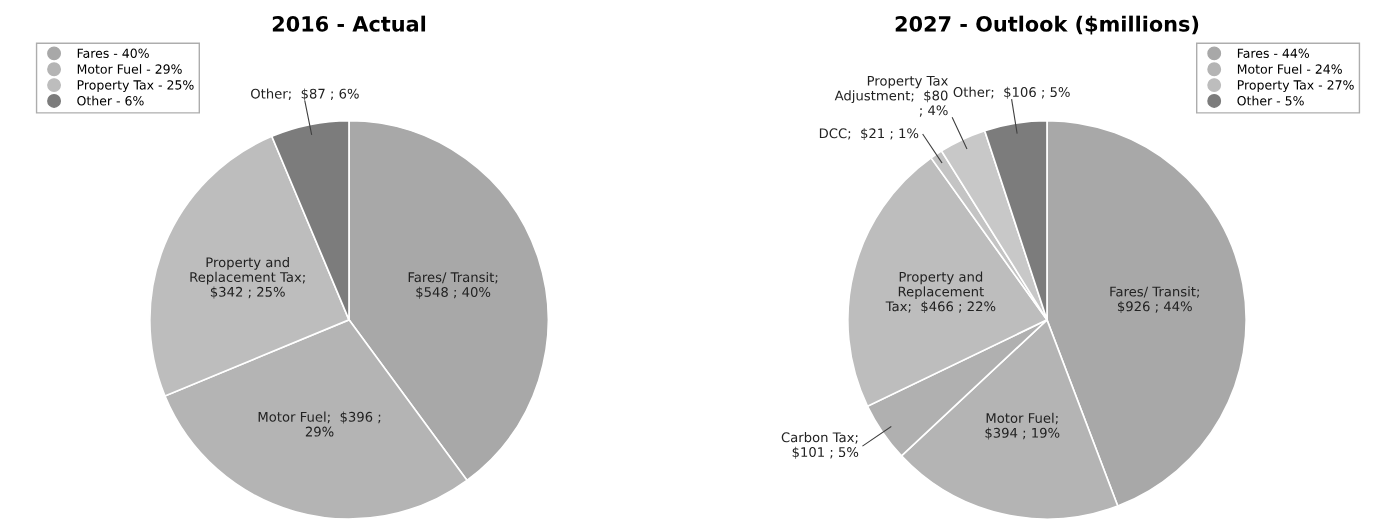 Image resolution: width=1396 pixels, height=529 pixels. Describe the element at coordinates (869, 134) in the screenshot. I see `data-label: DCC; $21 ; 1%` at that location.